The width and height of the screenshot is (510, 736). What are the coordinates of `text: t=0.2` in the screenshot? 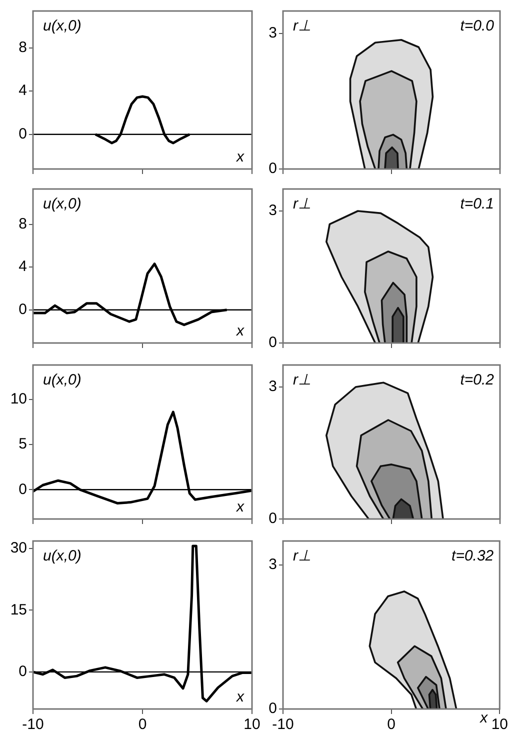 It's located at (477, 380).